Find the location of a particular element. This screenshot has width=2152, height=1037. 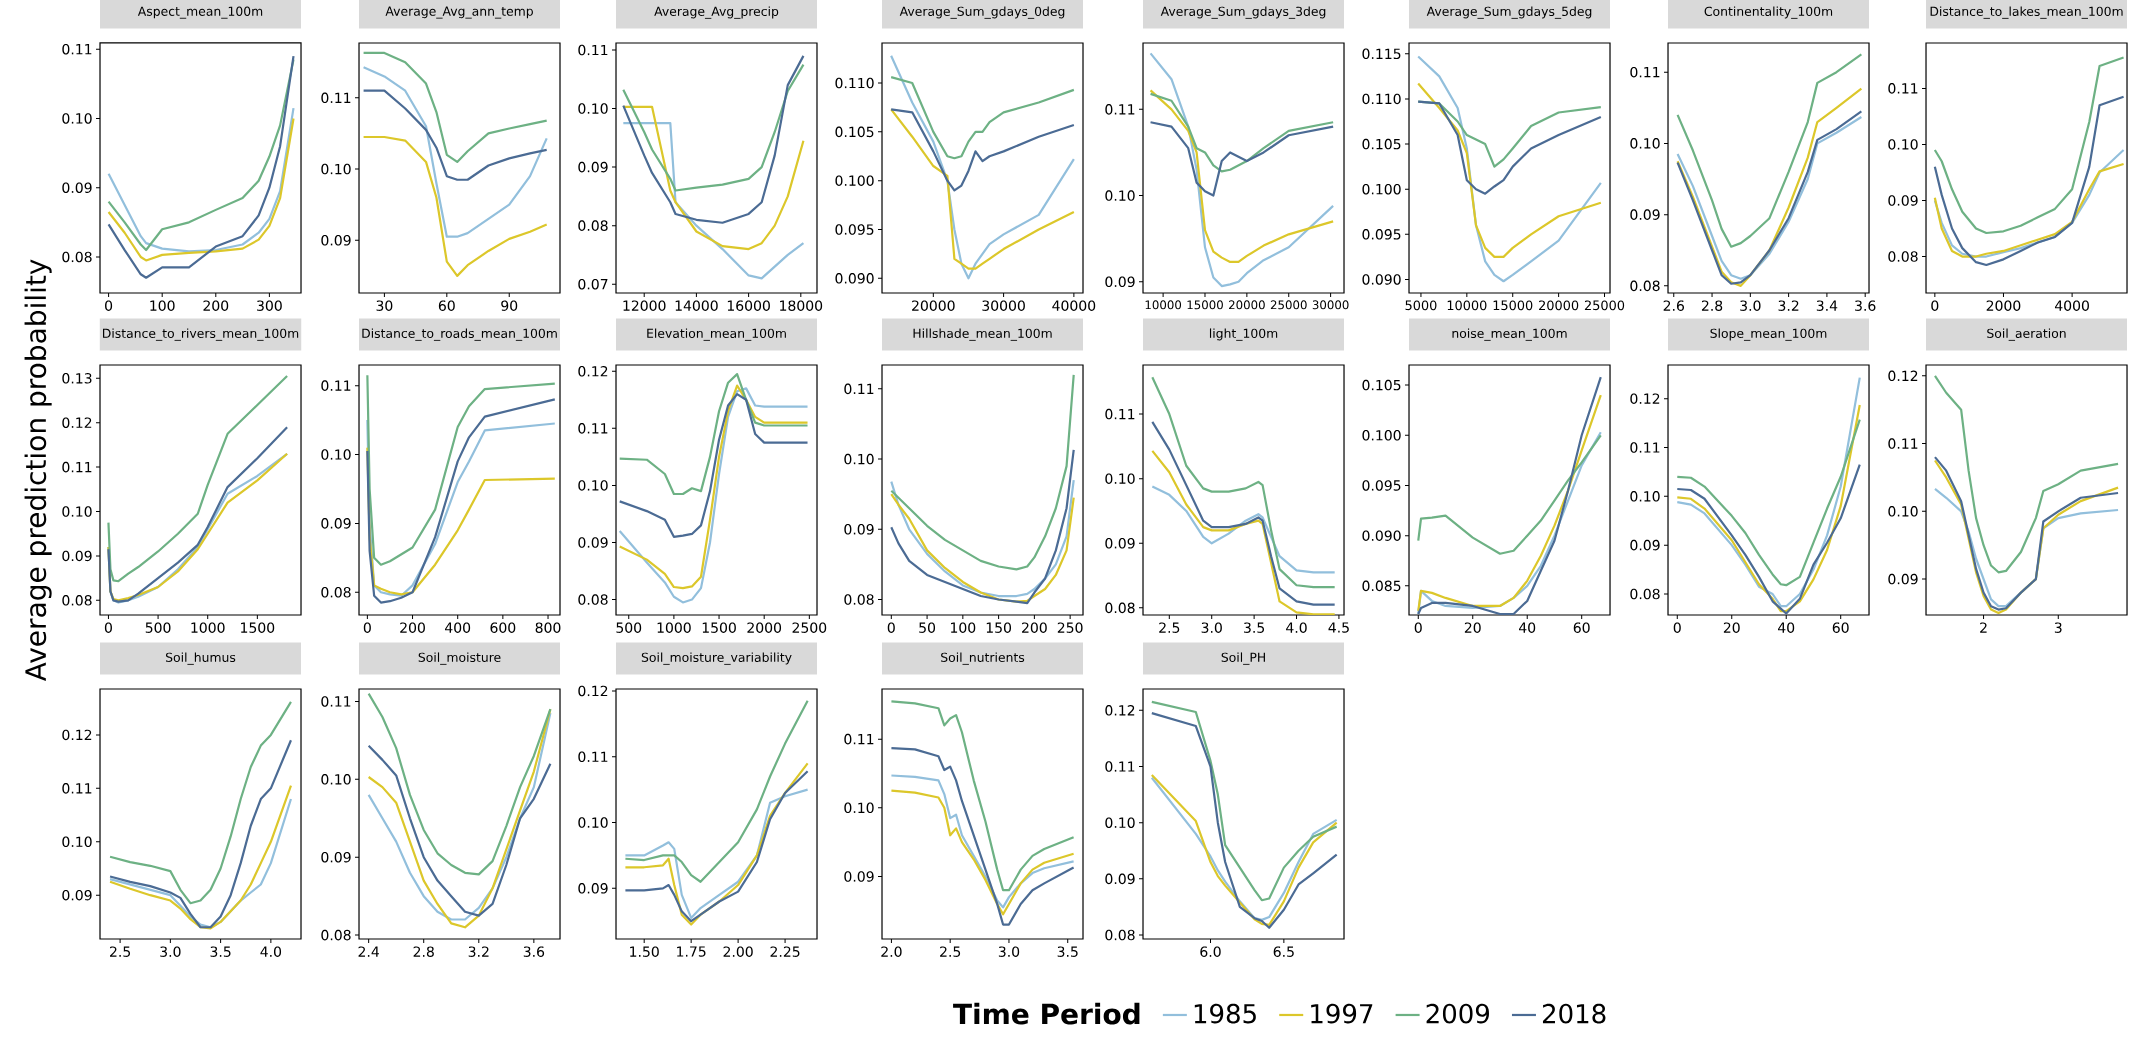

chart-title: Hillshade_mean_100m is located at coordinates (982, 334).